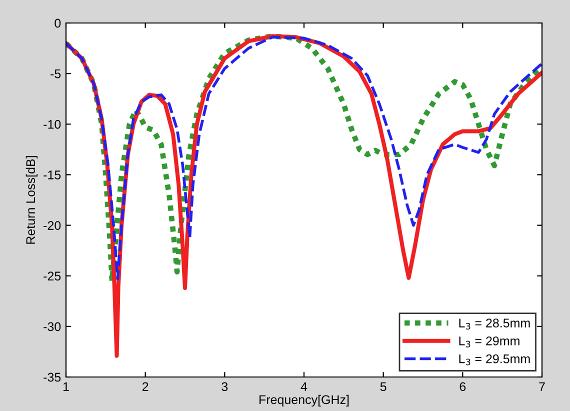  I want to click on x-tick-label: 3, so click(225, 387).